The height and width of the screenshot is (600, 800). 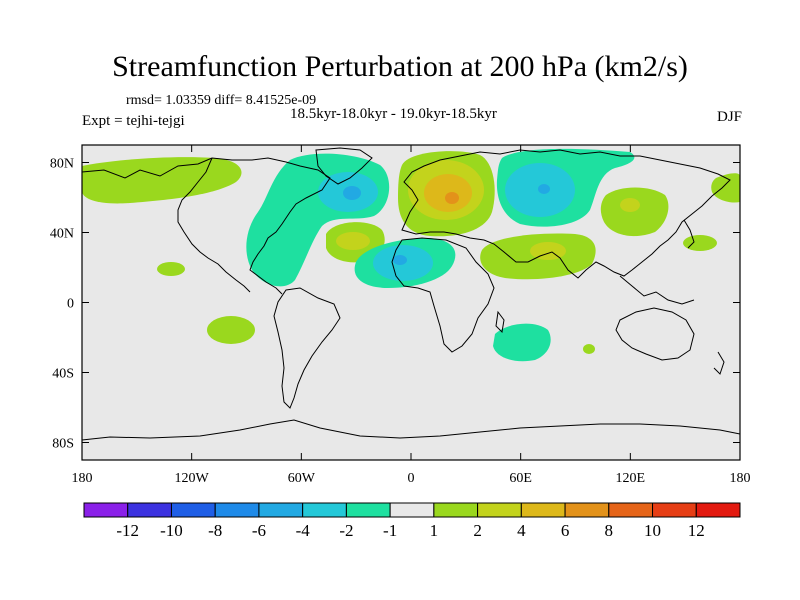 I want to click on contour-fill-pacific-east, so click(x=725, y=188).